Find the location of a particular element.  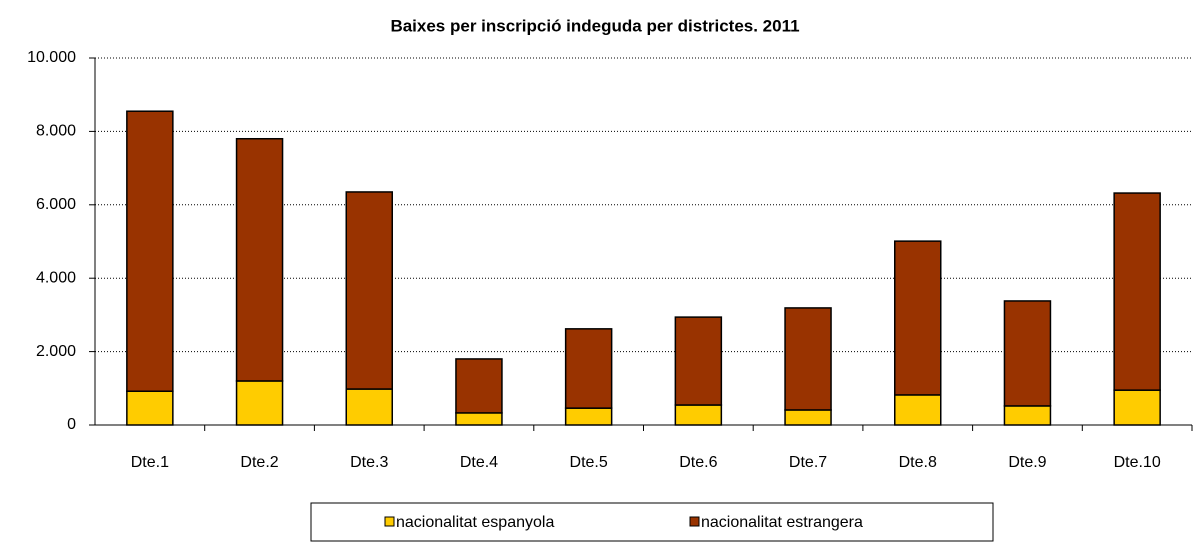

y-tick-label: 8.000 is located at coordinates (56, 131).